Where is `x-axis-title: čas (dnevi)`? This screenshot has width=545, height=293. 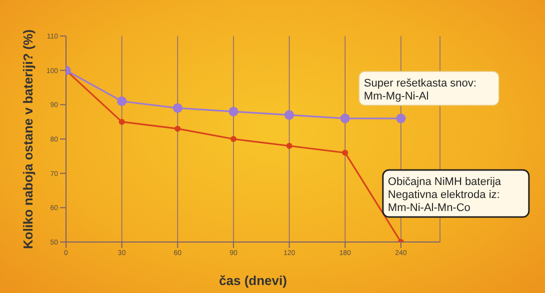 x-axis-title: čas (dnevi) is located at coordinates (253, 280).